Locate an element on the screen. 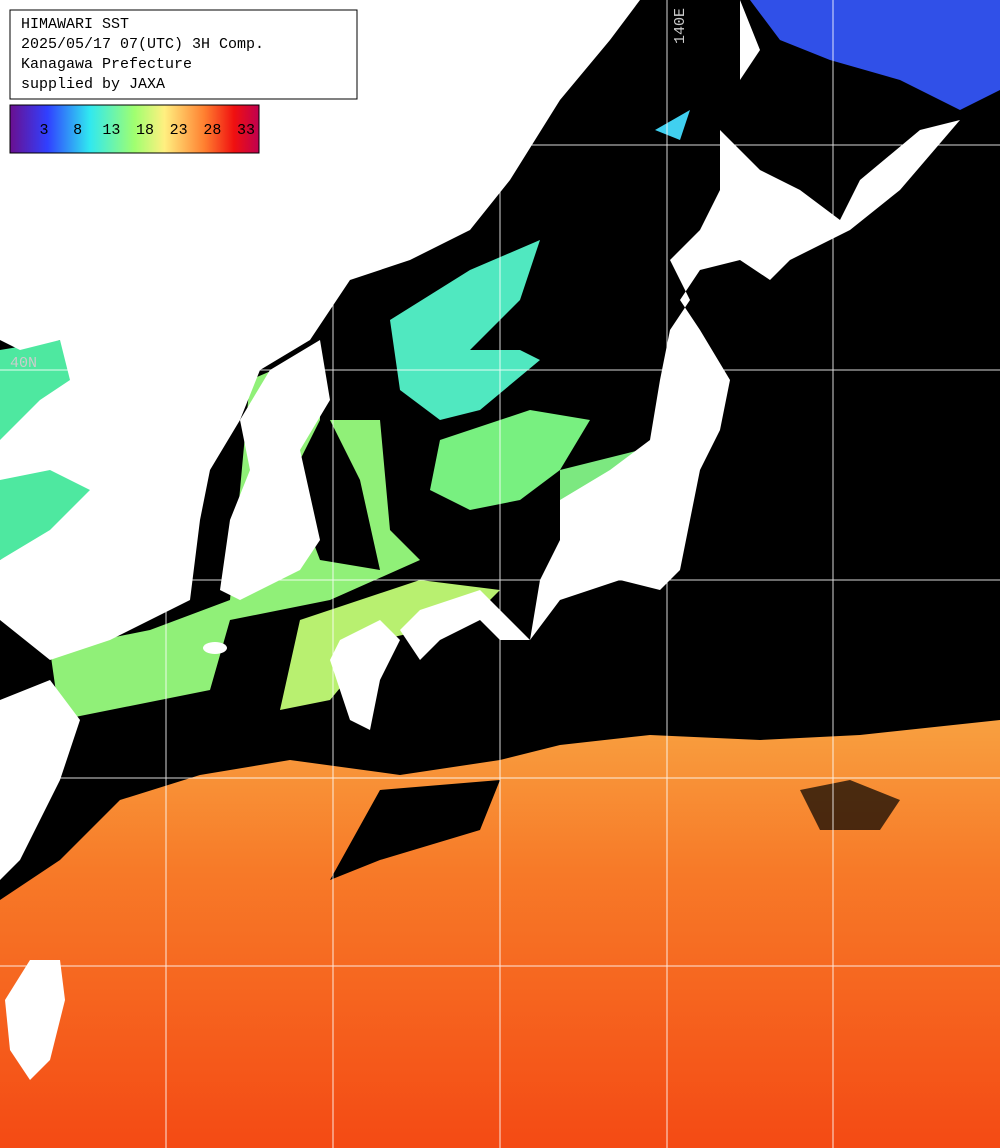  header-line: 2025/05/17 07(UTC) 3H Comp. is located at coordinates (142, 44).